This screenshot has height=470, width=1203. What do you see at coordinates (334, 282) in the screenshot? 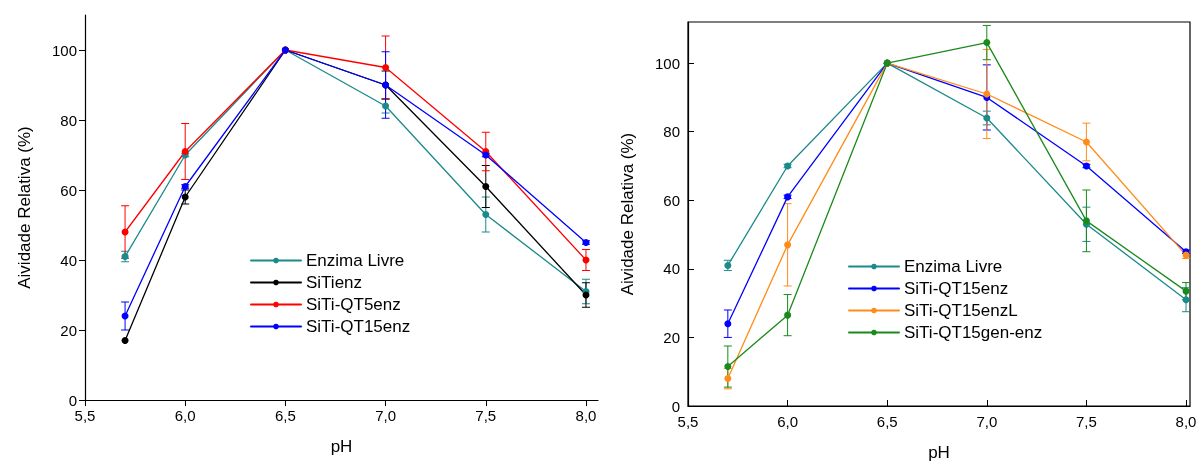
I see `legend-label: SiTienz` at bounding box center [334, 282].